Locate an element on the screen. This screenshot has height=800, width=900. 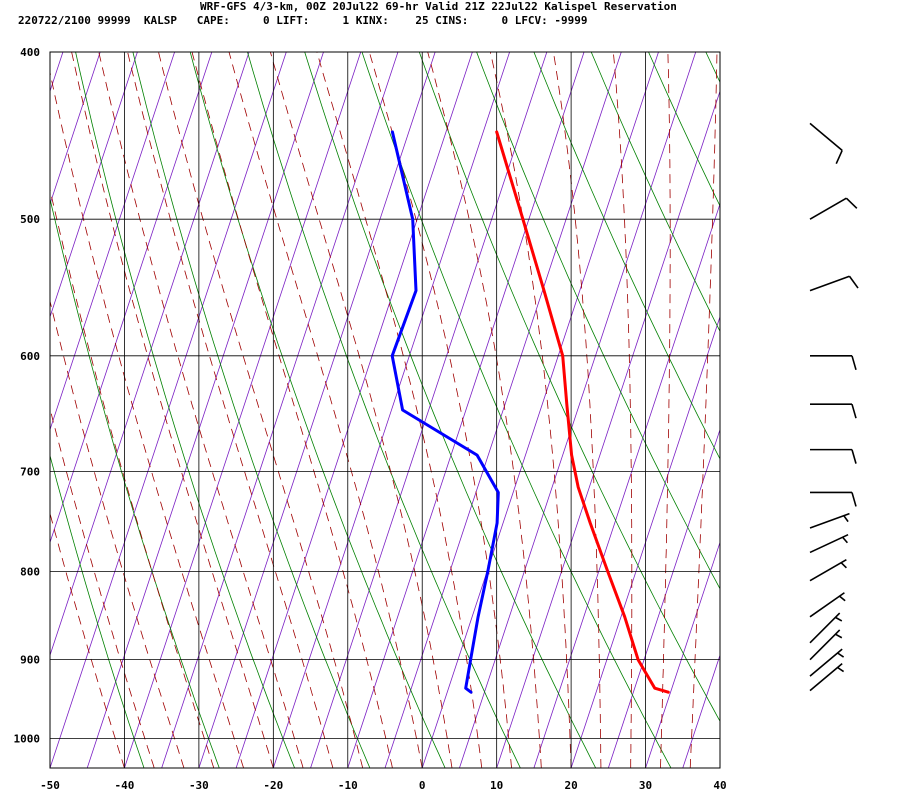
x-tick-label: -30 is located at coordinates (199, 785).